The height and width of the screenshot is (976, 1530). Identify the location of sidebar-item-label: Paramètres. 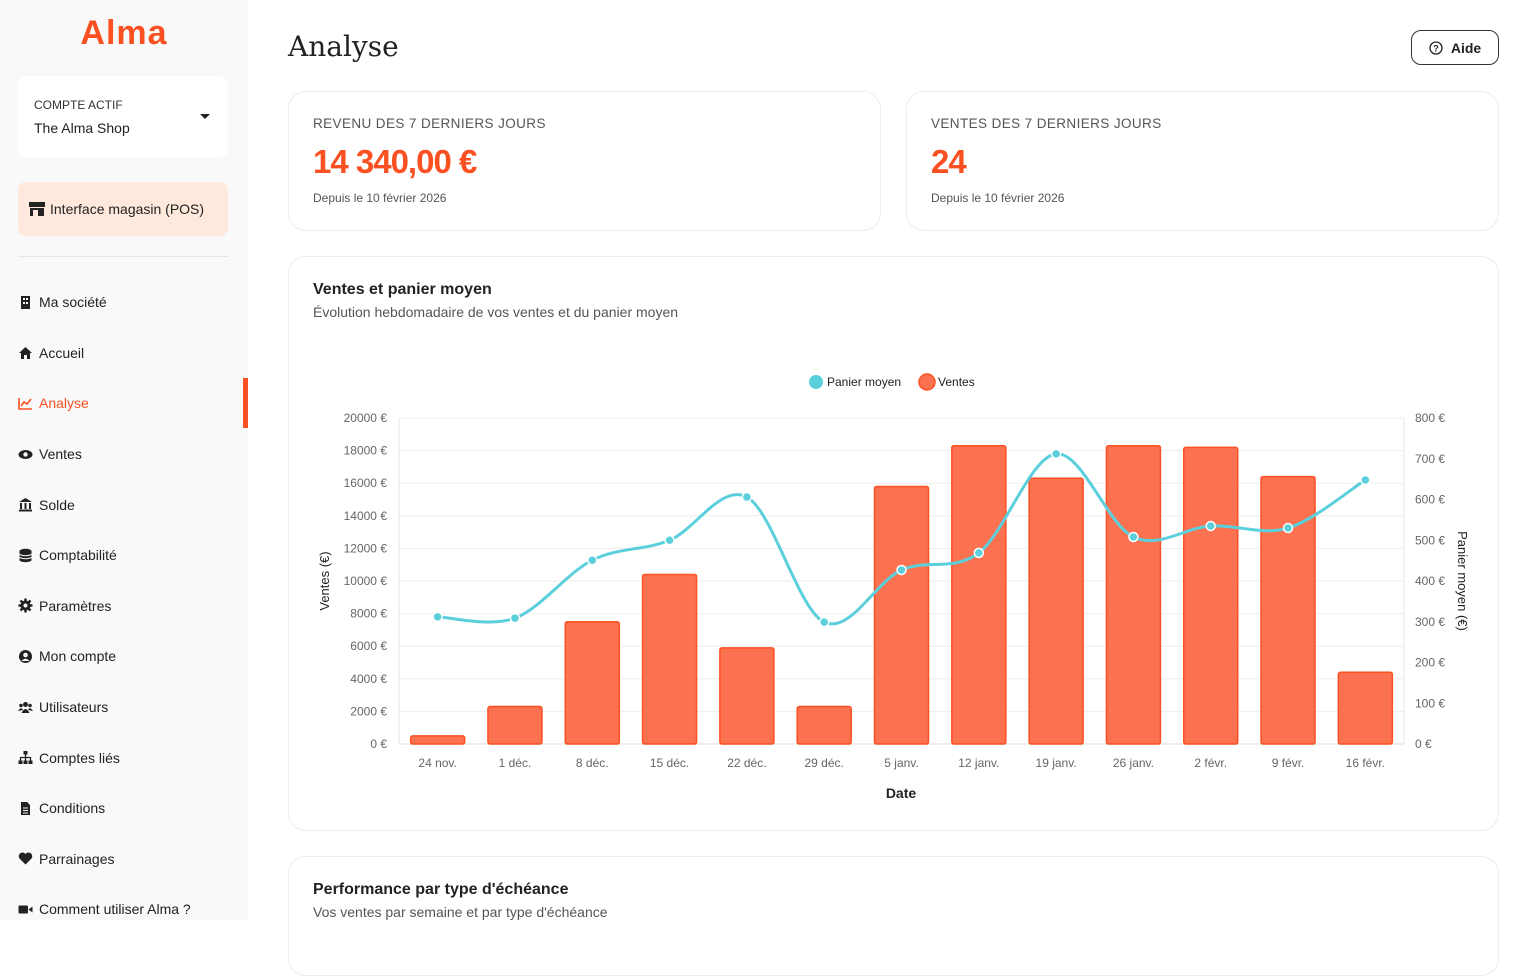
(75, 605).